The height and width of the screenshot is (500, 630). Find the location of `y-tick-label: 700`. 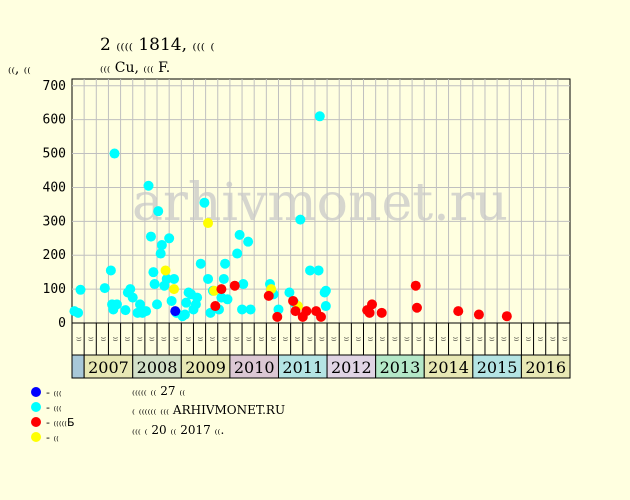

y-tick-label: 700 is located at coordinates (54, 86).